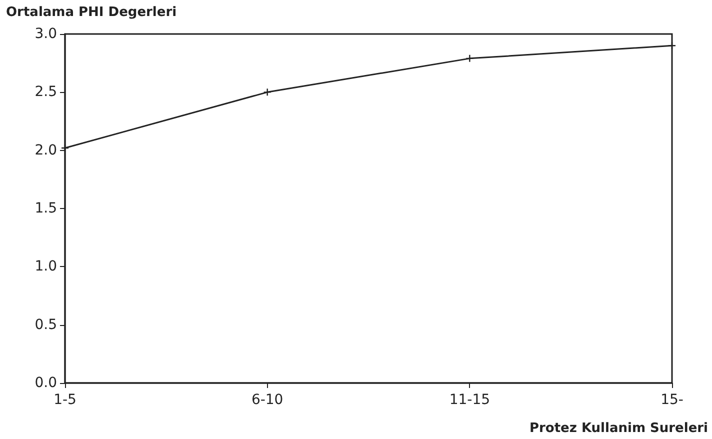  What do you see at coordinates (672, 400) in the screenshot?
I see `x-tick-label: 15-` at bounding box center [672, 400].